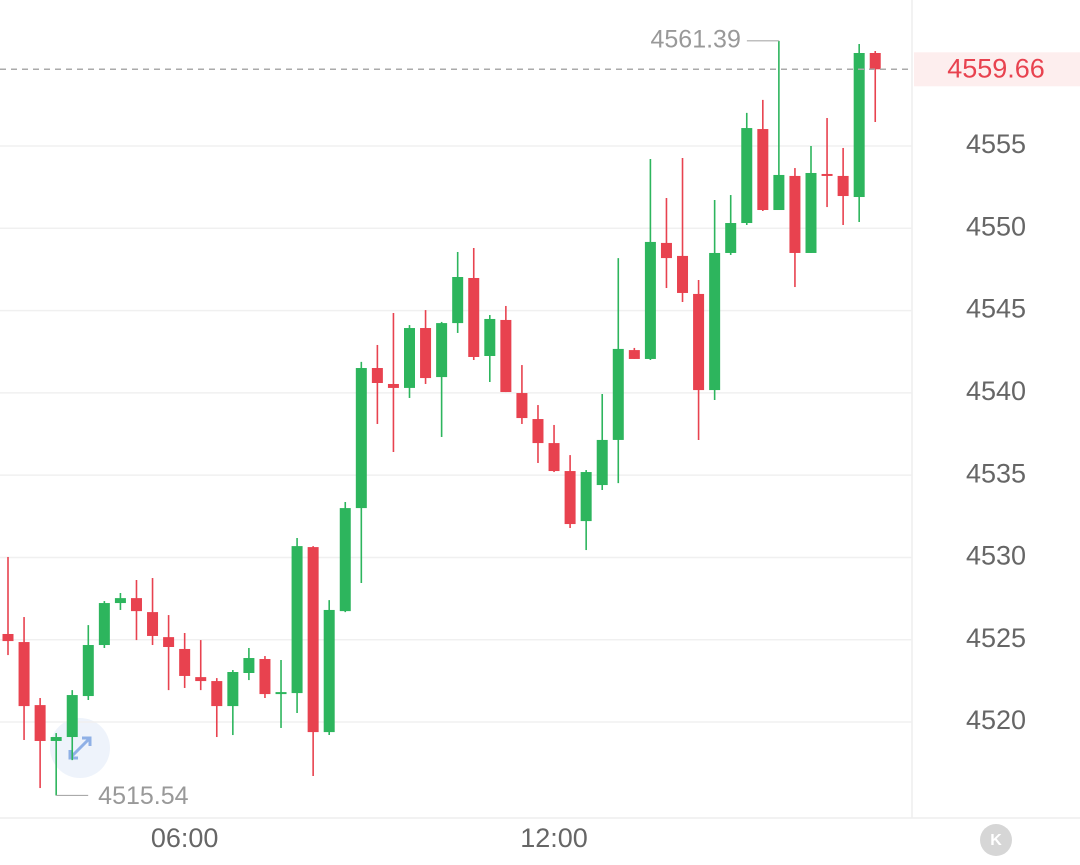 This screenshot has width=1080, height=865. What do you see at coordinates (996, 556) in the screenshot?
I see `y-tick-label: 4530` at bounding box center [996, 556].